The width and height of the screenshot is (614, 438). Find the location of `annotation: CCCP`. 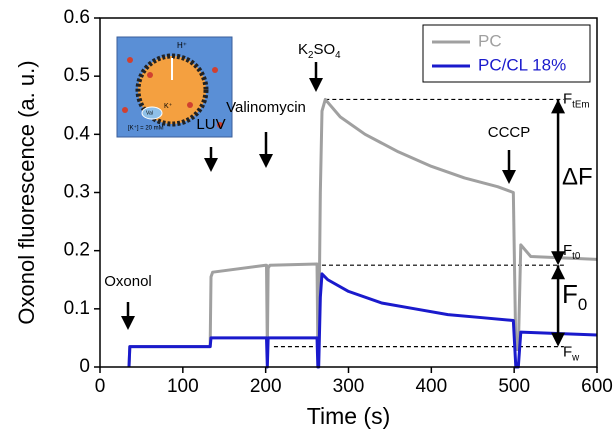

annotation: CCCP is located at coordinates (509, 132).